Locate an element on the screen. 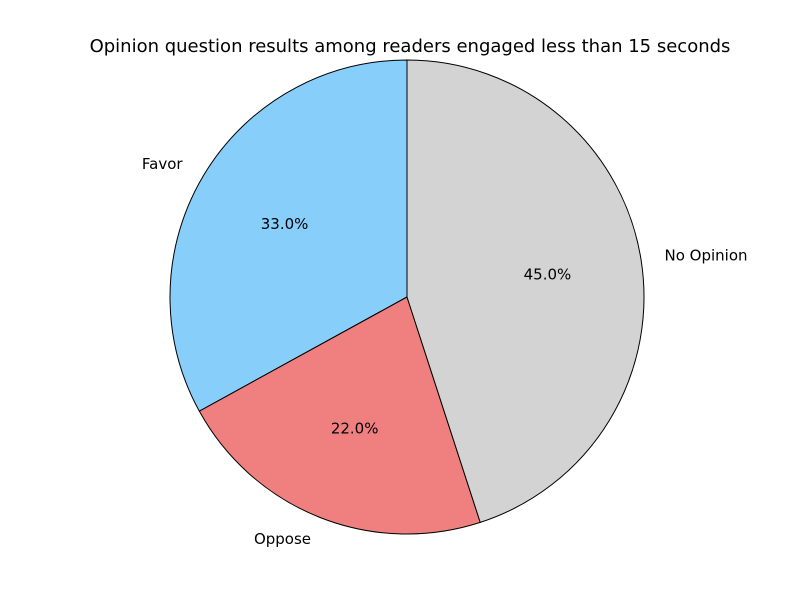 This screenshot has width=800, height=600. value-label: 45.0% is located at coordinates (548, 274).